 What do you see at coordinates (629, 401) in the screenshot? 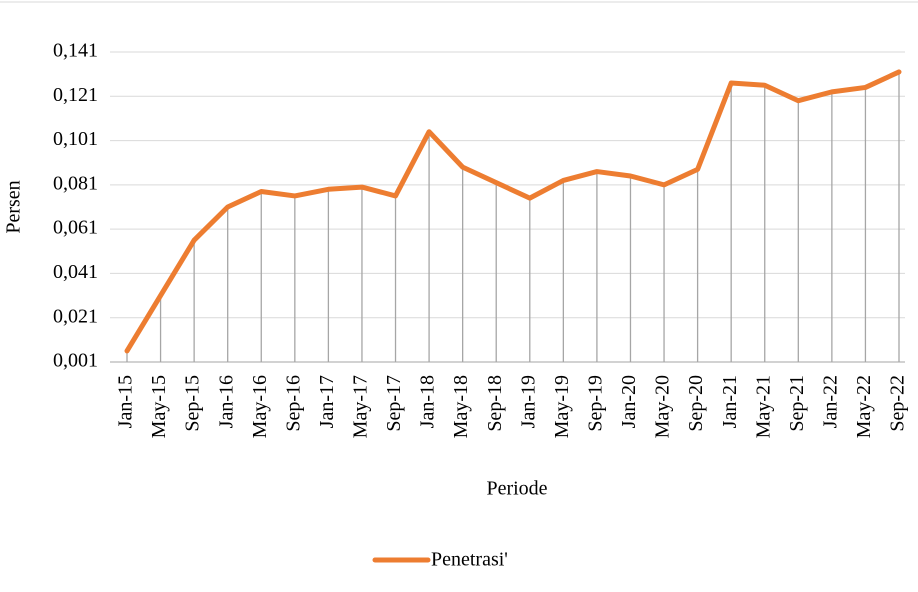
I see `x-tick-label: Jan-20` at bounding box center [629, 401].